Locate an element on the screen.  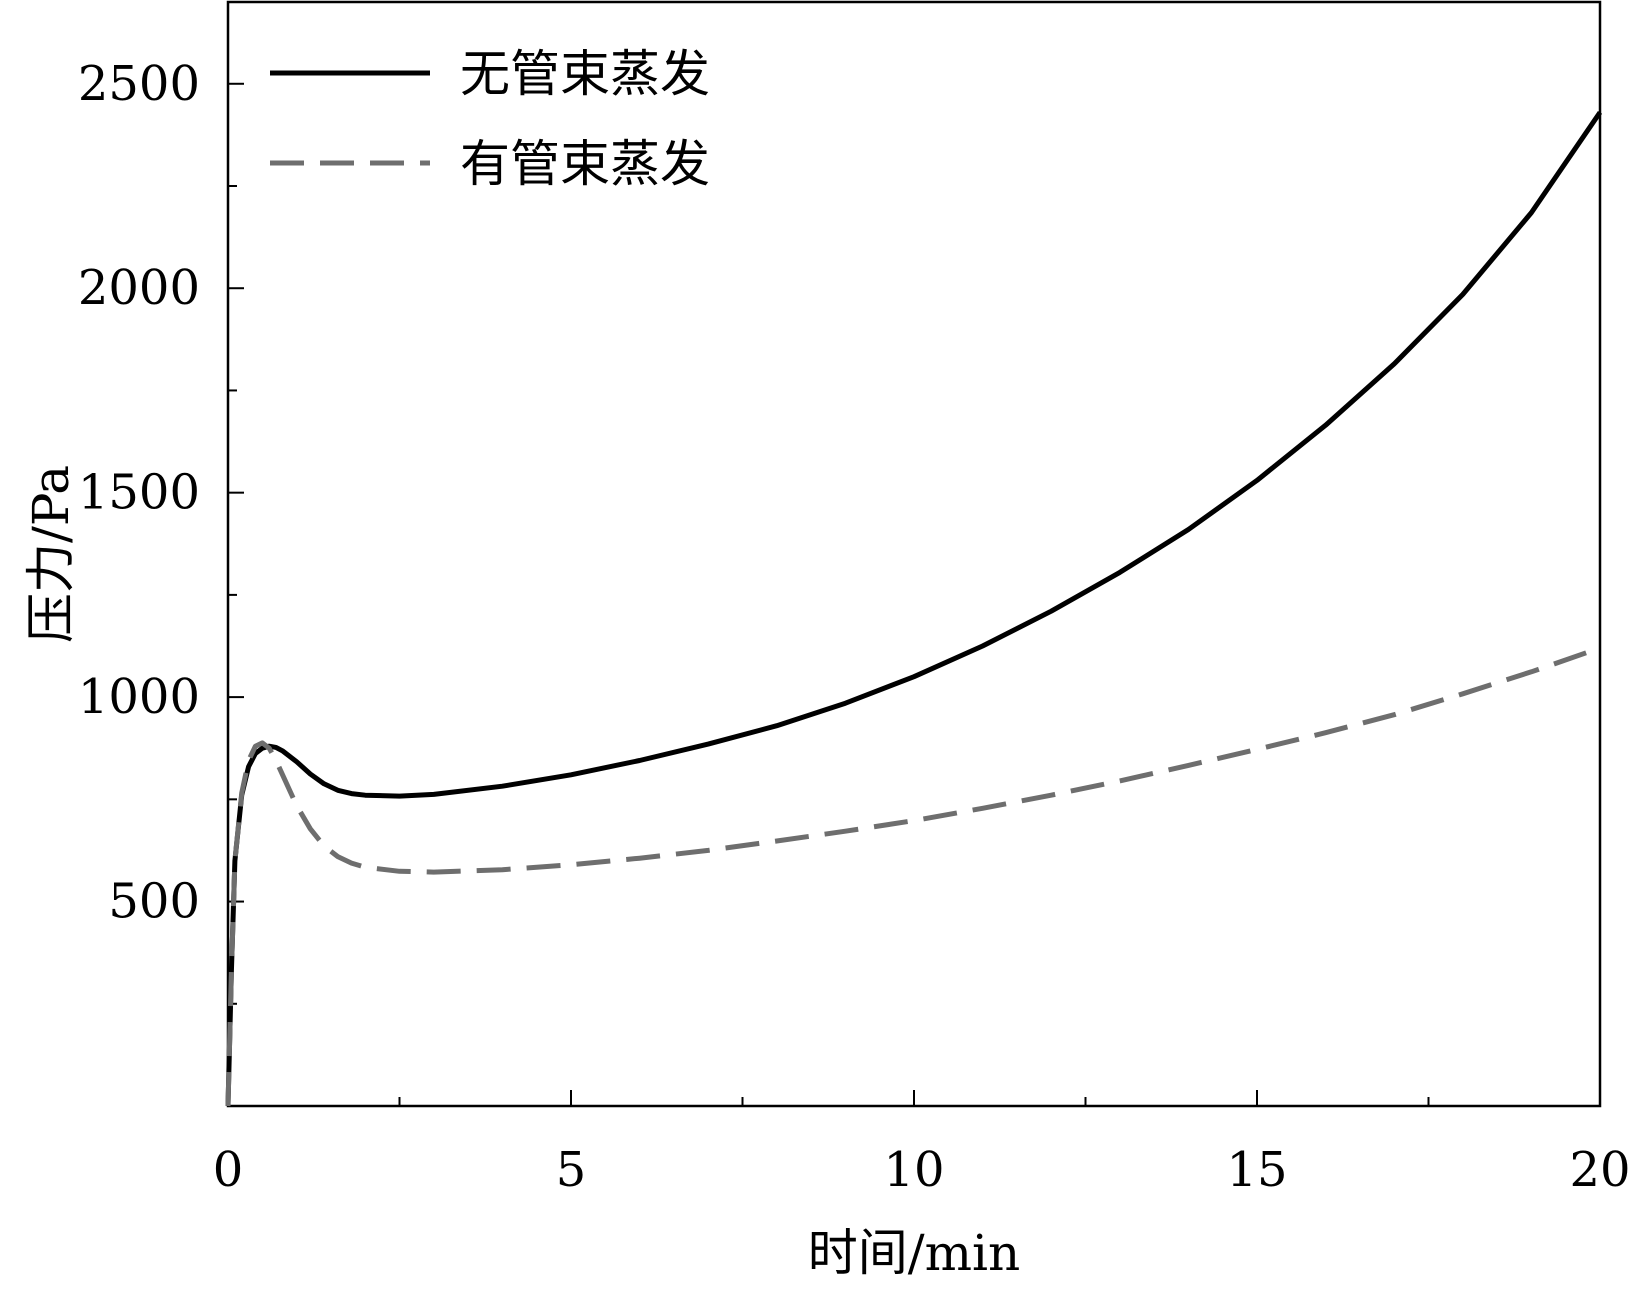
x-tick-label: 20 is located at coordinates (1599, 1170).